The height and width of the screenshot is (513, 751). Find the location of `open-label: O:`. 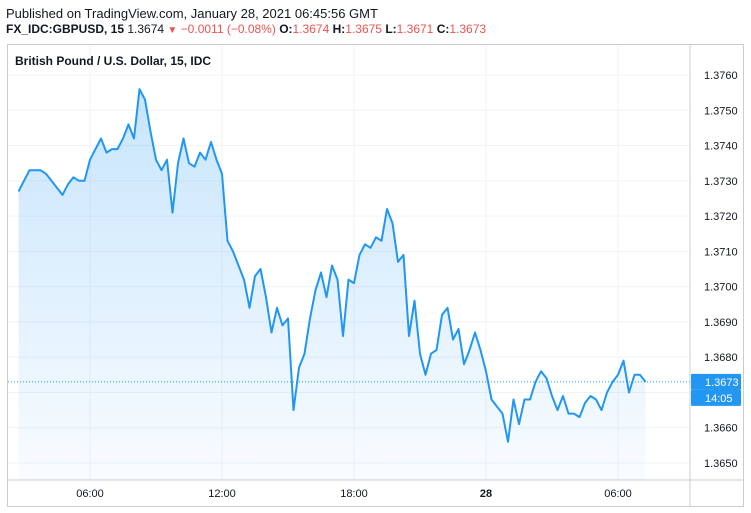

open-label: O: is located at coordinates (286, 29).